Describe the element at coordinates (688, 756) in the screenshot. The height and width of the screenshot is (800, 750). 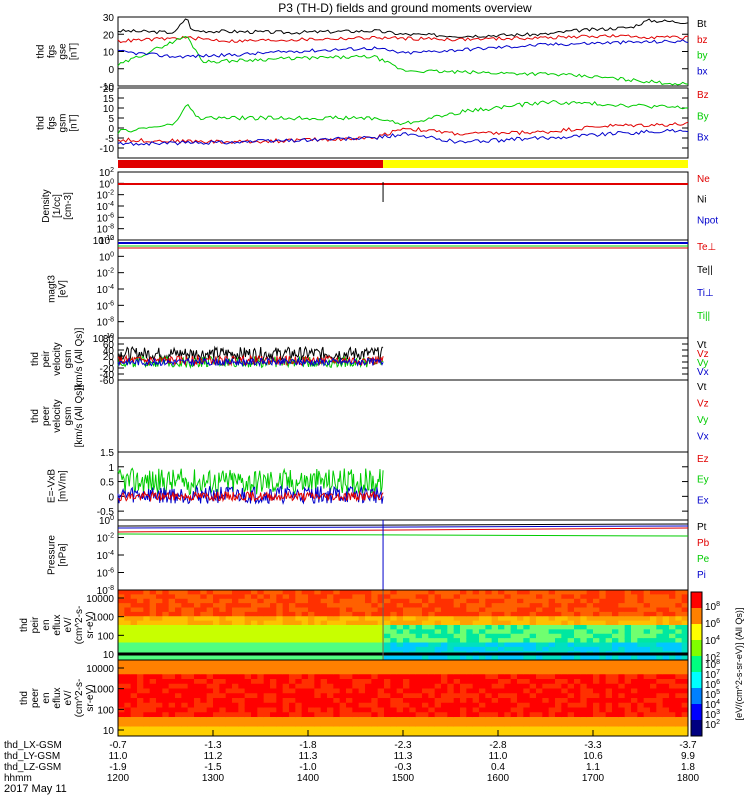
I see `axis-value: 9.9` at that location.